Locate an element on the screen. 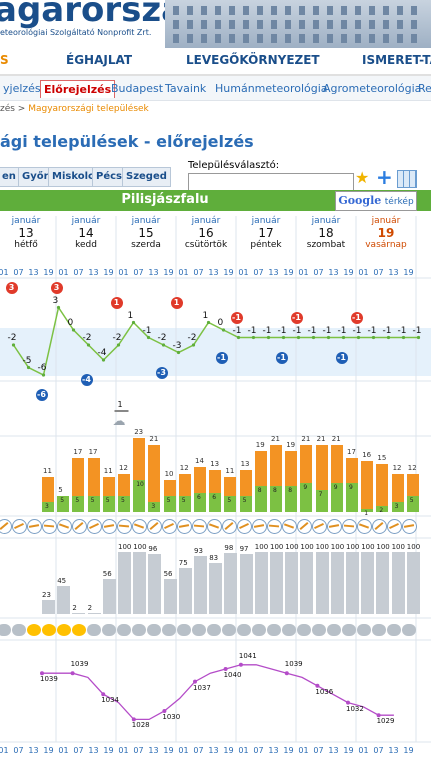 Image resolution: width=431 pixels, height=768 pixels. day-weekday: hétfő is located at coordinates (26, 245).